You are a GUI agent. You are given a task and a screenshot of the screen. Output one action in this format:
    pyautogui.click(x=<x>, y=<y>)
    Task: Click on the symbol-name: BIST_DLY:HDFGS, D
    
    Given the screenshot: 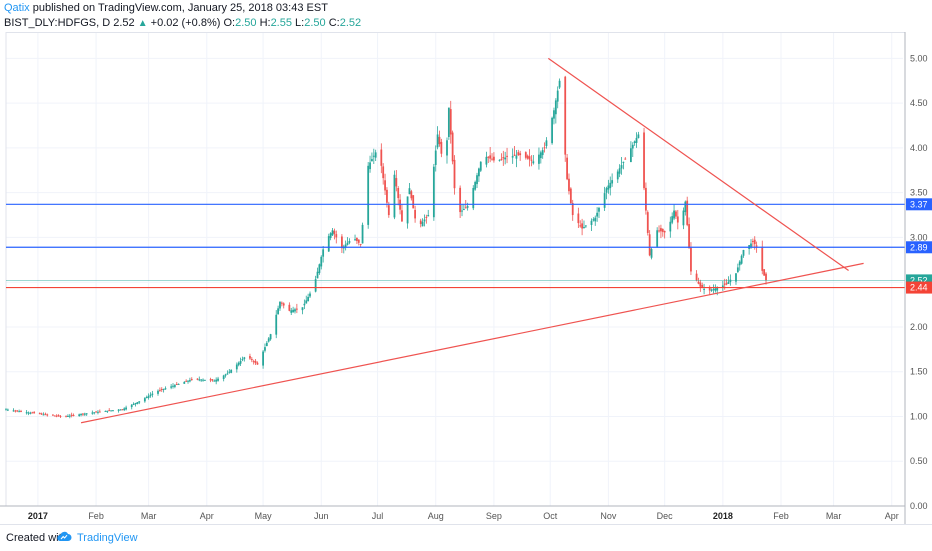 What is the action you would take?
    pyautogui.click(x=57, y=23)
    